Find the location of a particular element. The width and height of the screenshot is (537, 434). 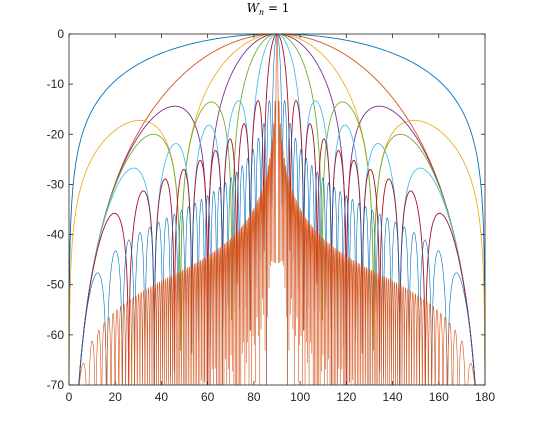

x-tick-label: 60 is located at coordinates (208, 397).